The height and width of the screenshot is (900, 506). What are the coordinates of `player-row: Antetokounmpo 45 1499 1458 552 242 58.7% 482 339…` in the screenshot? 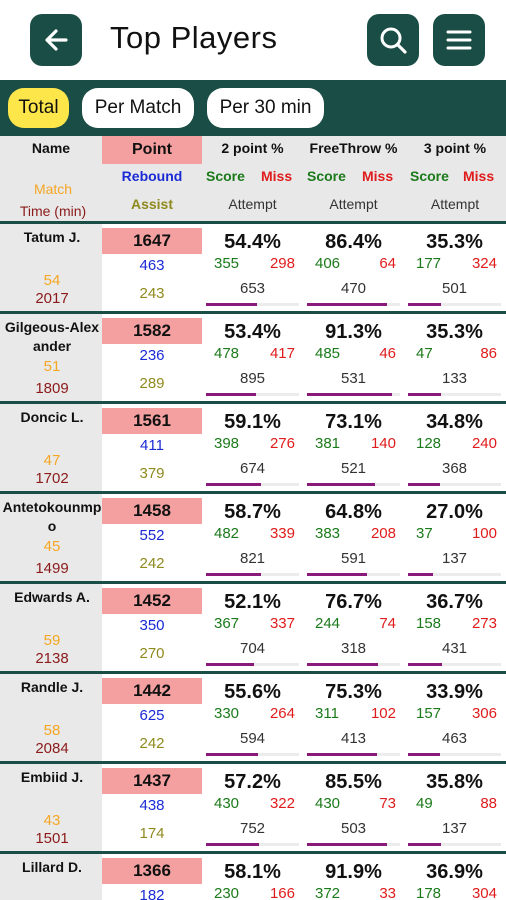 It's located at (253, 537).